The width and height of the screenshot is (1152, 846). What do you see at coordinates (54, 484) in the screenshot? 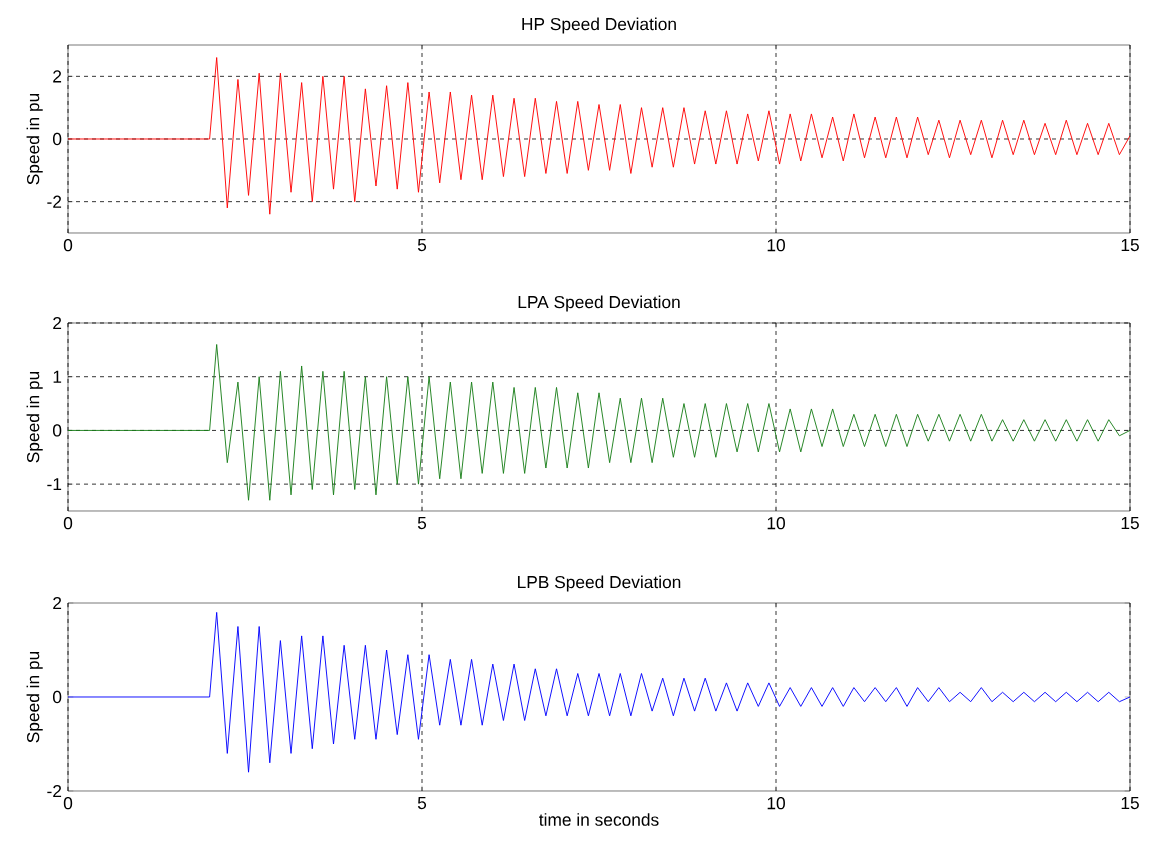
I see `y-tick-label: -1` at bounding box center [54, 484].